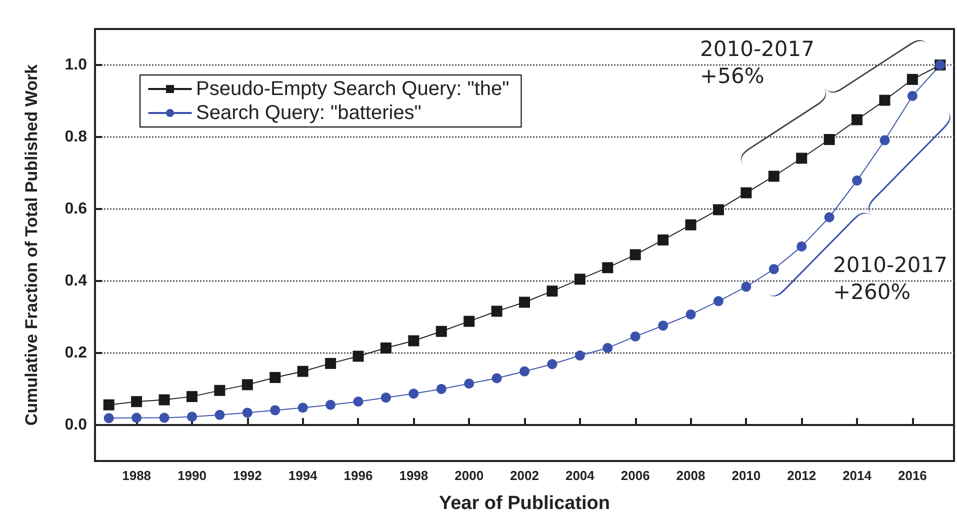 The height and width of the screenshot is (518, 957). What do you see at coordinates (801, 475) in the screenshot?
I see `x-tick-label: 2012` at bounding box center [801, 475].